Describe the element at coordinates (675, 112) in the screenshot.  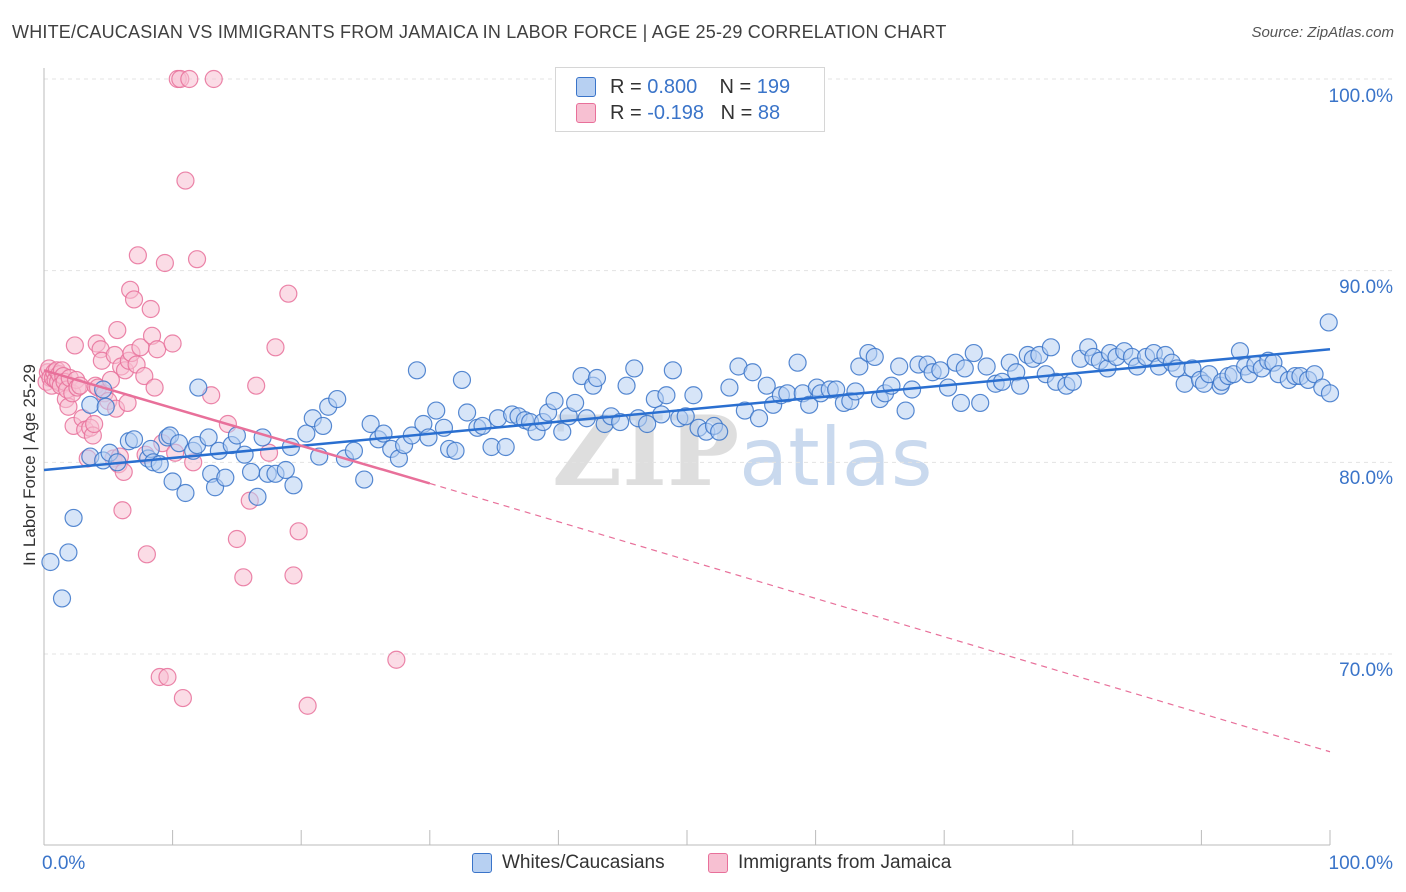
I see `r-value: -0.198` at that location.